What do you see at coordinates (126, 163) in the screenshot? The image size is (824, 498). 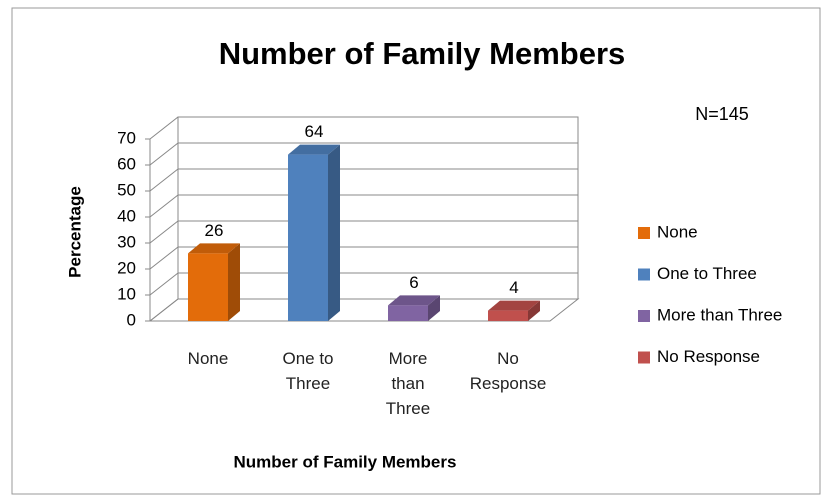 I see `y-tick-label: 60` at bounding box center [126, 163].